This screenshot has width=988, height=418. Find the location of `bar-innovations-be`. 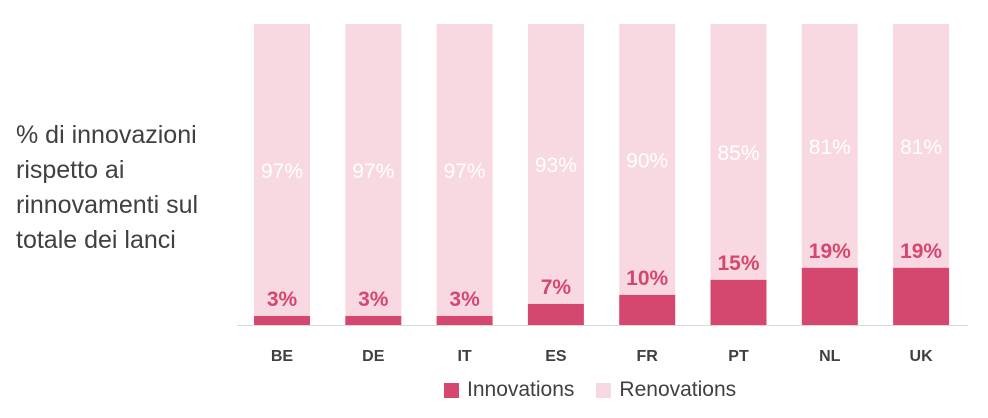

bar-innovations-be is located at coordinates (282, 320).